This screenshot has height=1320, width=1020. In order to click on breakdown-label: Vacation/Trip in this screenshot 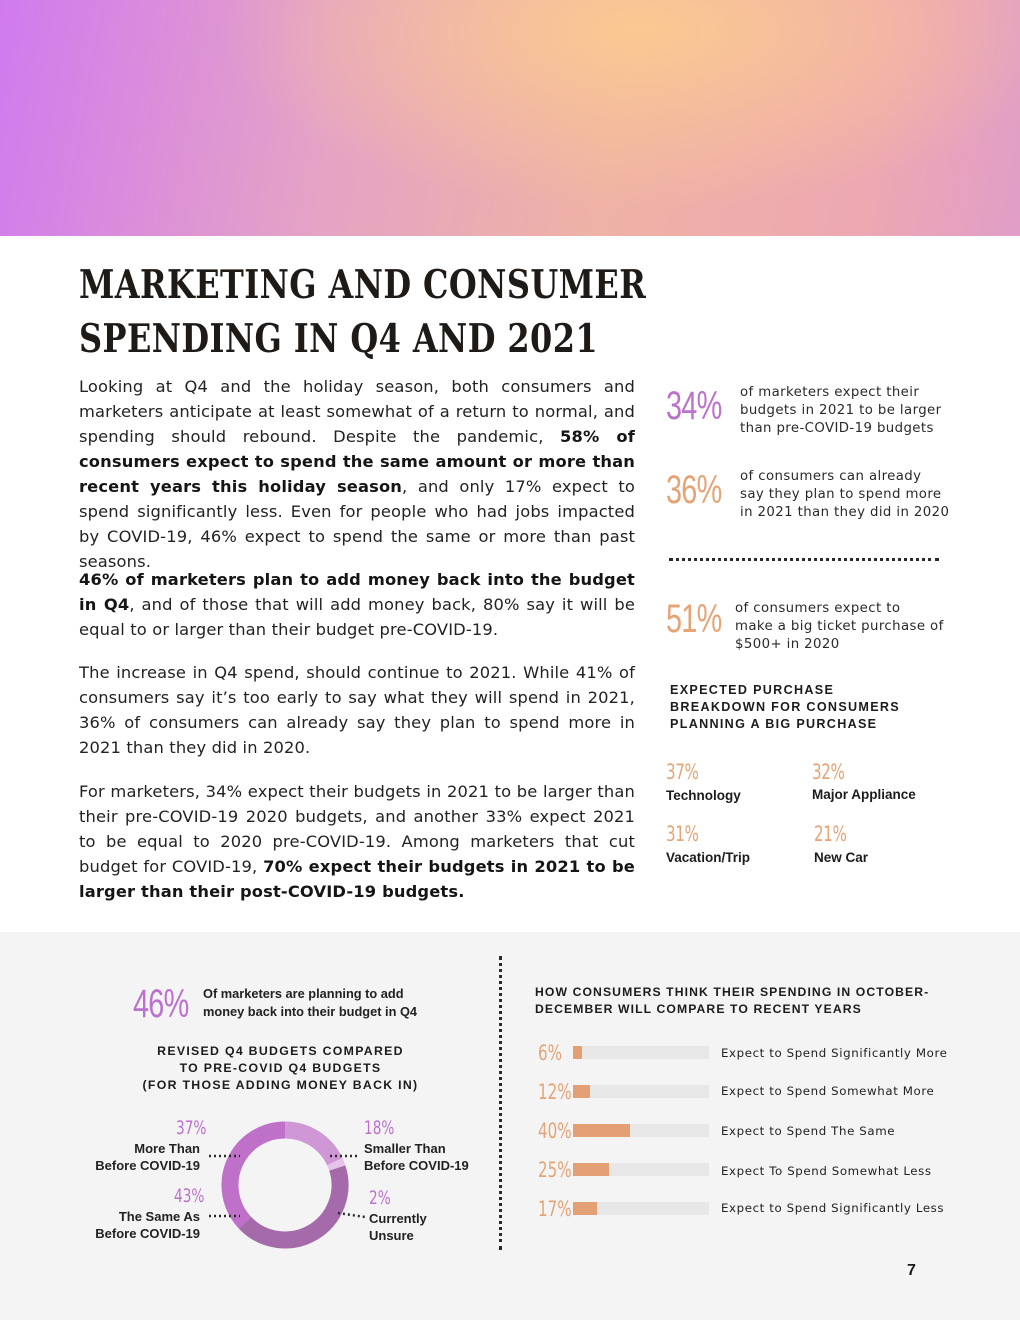, I will do `click(708, 857)`.